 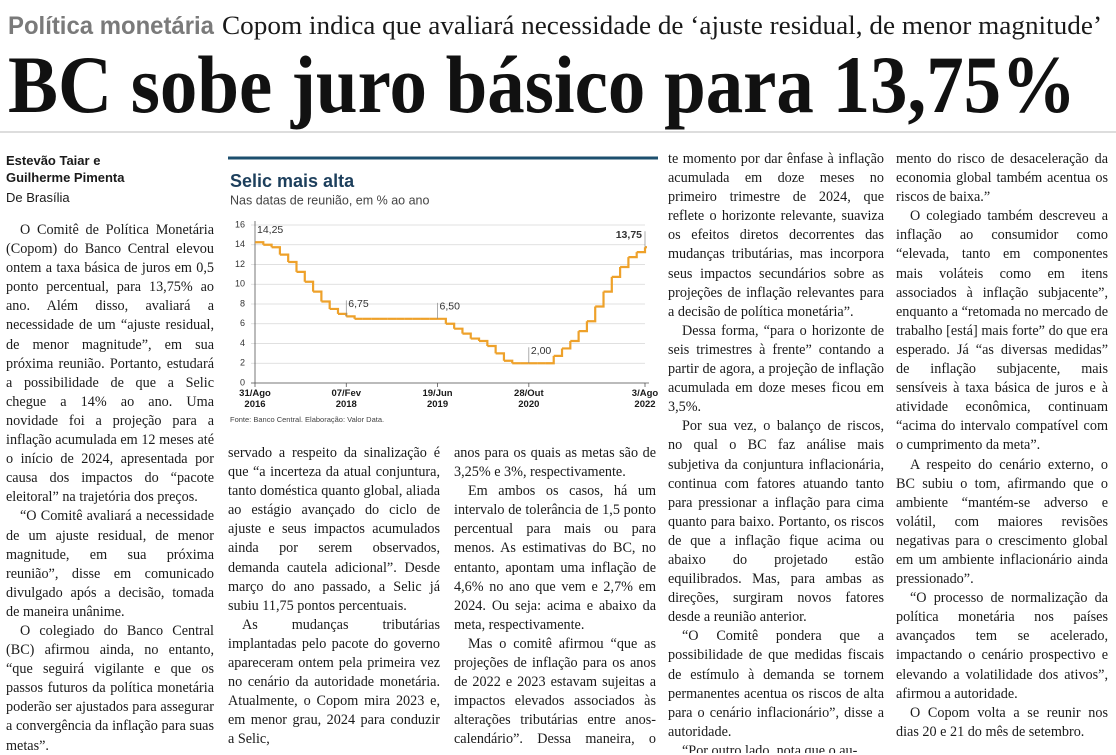 What do you see at coordinates (437, 399) in the screenshot?
I see `x-tick-label: 19/Jun 2019` at bounding box center [437, 399].